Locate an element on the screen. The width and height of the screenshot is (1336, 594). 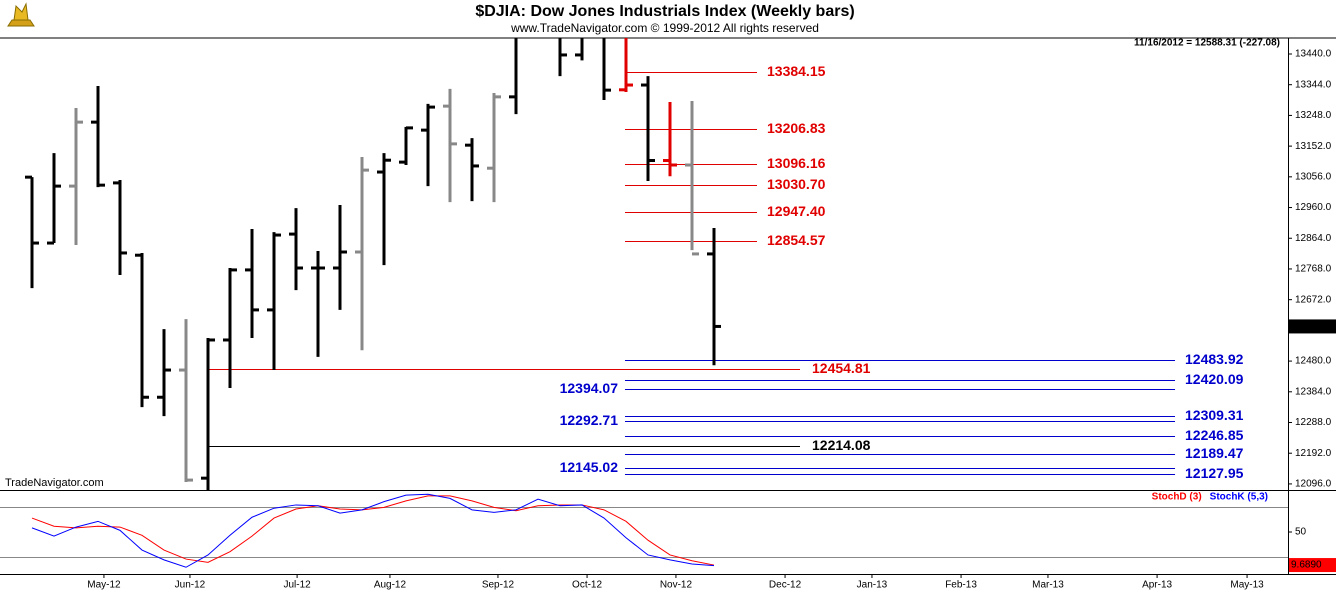
level-label: 13206.83 is located at coordinates (796, 128).